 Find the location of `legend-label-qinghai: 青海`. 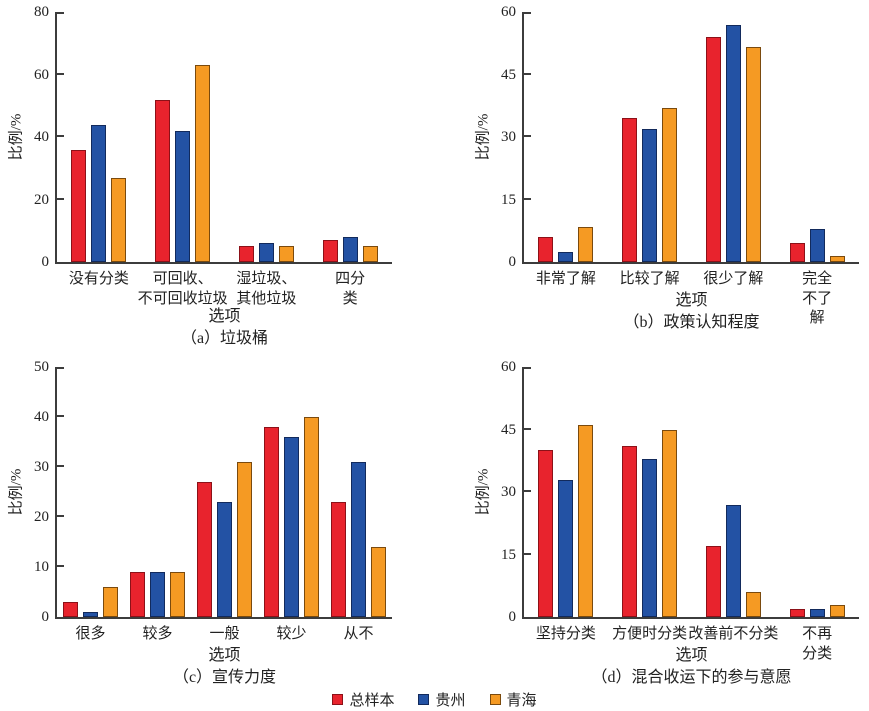

legend-label-qinghai: 青海 is located at coordinates (521, 701).